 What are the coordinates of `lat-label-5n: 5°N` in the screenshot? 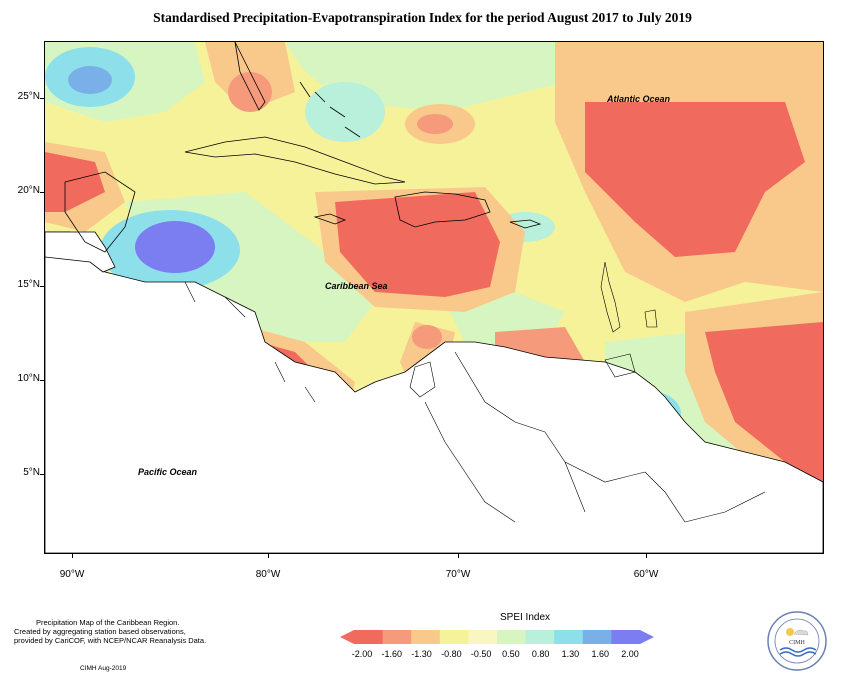 It's located at (31, 472).